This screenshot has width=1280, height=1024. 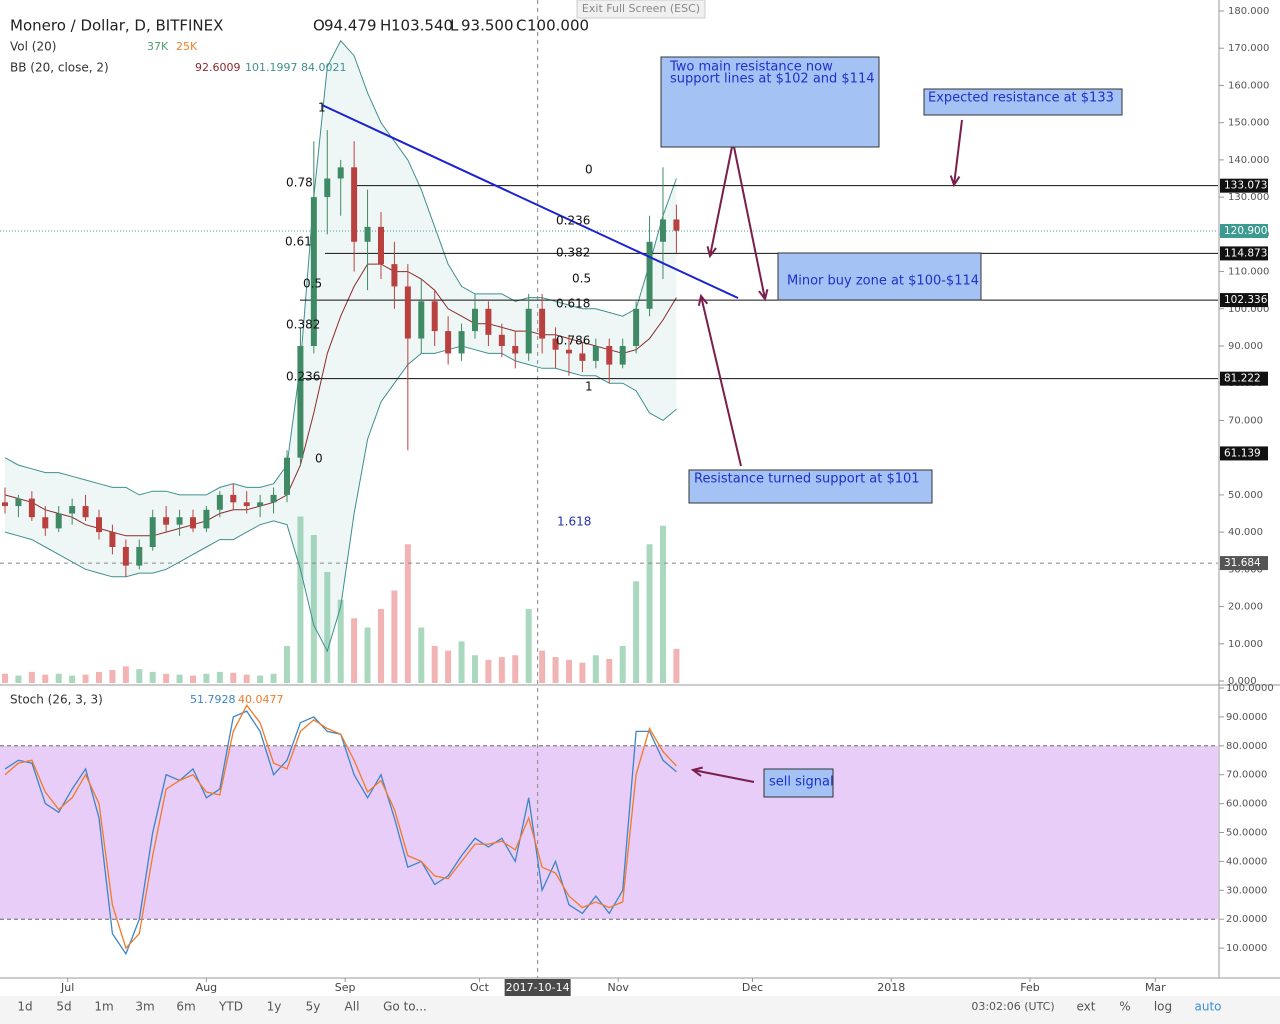 What do you see at coordinates (24, 1007) in the screenshot?
I see `range-button: 1d` at bounding box center [24, 1007].